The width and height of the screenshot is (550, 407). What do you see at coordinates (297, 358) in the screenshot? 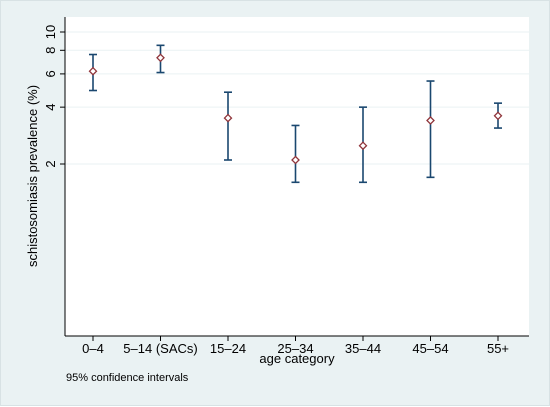
I see `x-axis-title: age category` at bounding box center [297, 358].